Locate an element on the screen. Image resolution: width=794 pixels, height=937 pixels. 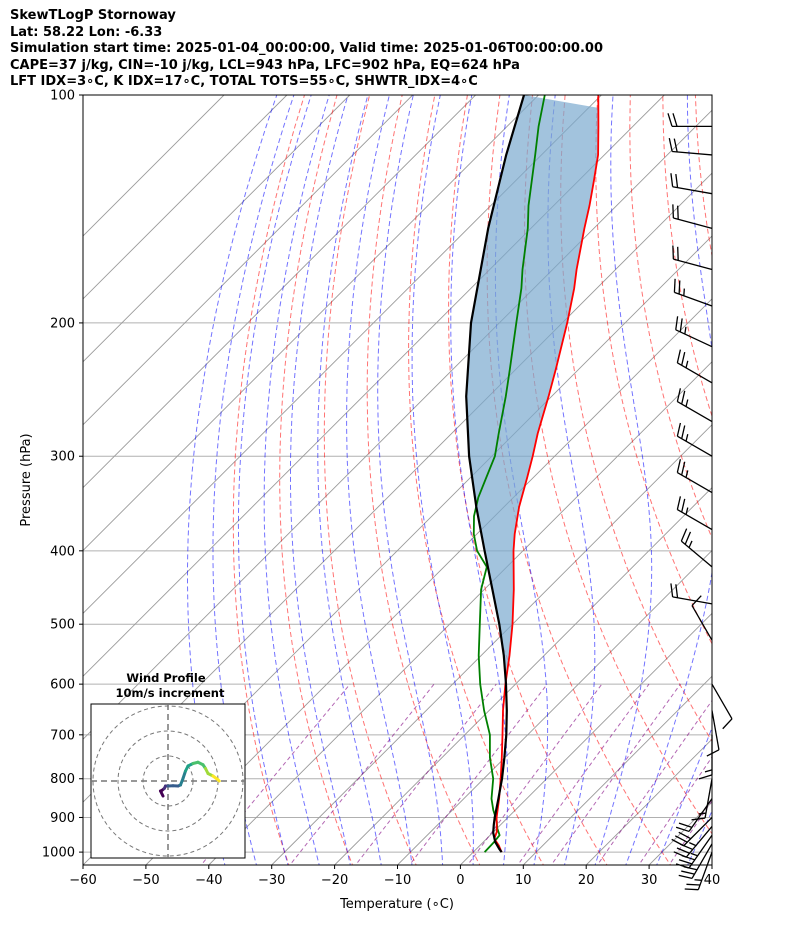
hodograph-segment is located at coordinates (218, 780).